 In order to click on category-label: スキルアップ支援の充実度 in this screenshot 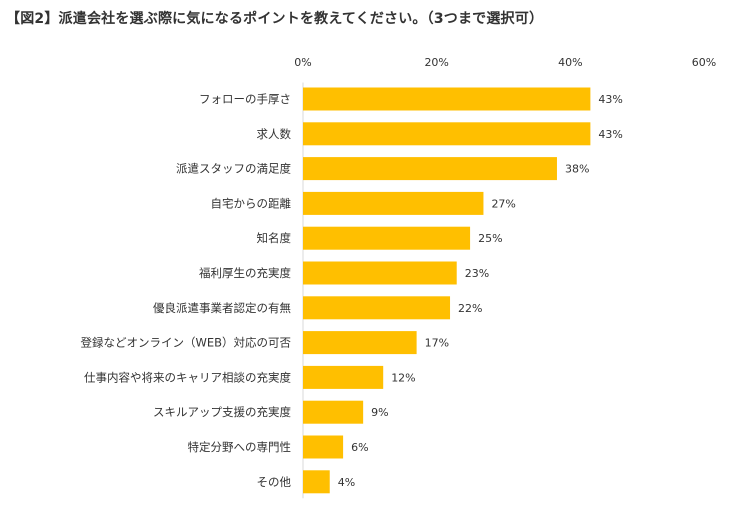, I will do `click(222, 412)`.